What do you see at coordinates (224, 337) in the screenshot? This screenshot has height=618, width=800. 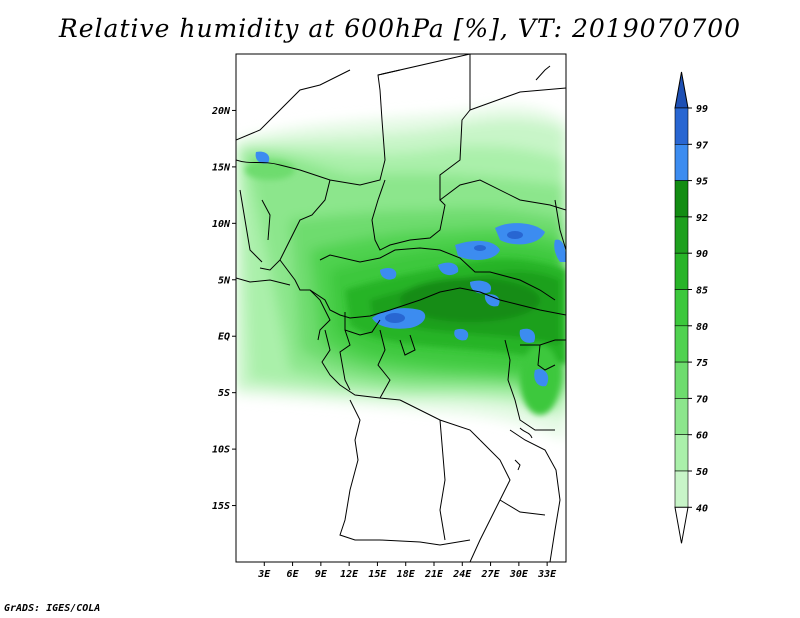 I see `lat-tick-label: EQ` at bounding box center [224, 337].